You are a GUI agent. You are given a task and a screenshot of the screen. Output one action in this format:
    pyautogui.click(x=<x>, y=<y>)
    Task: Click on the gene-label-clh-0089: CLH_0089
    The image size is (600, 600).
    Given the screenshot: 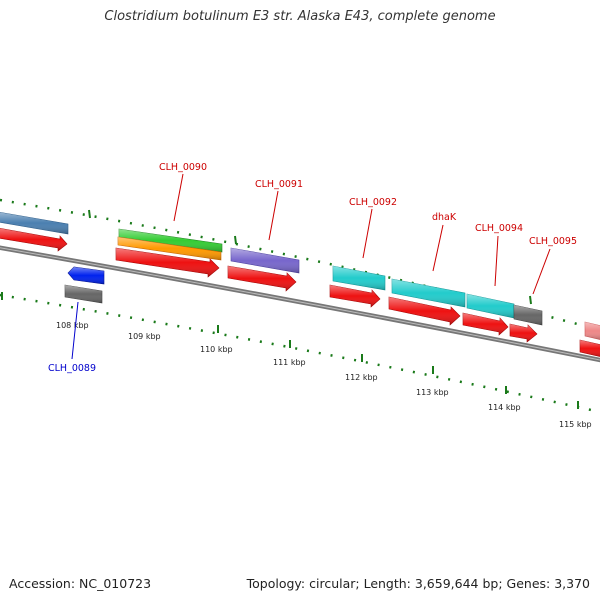 What is the action you would take?
    pyautogui.click(x=72, y=368)
    